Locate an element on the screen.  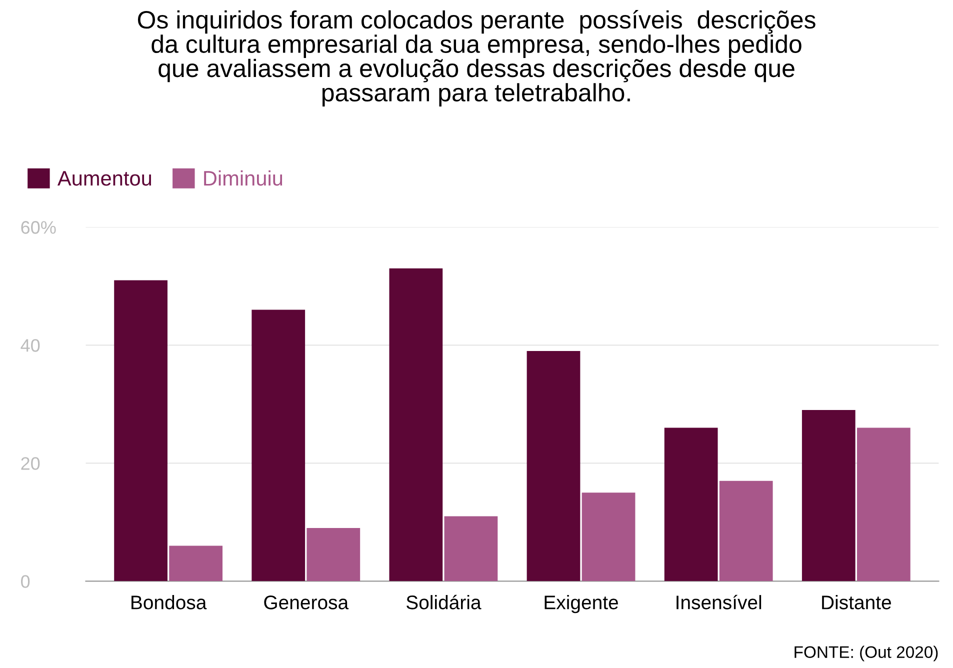
y-tick-label: 60% is located at coordinates (38, 227).